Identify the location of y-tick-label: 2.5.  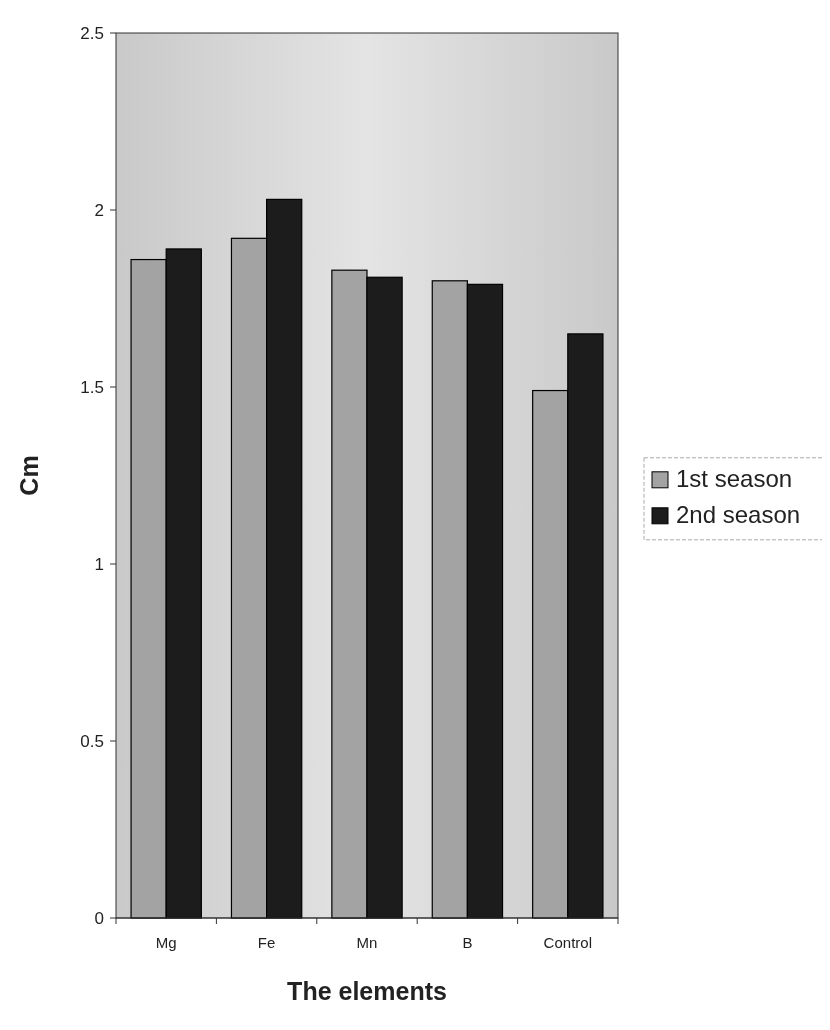
(92, 33).